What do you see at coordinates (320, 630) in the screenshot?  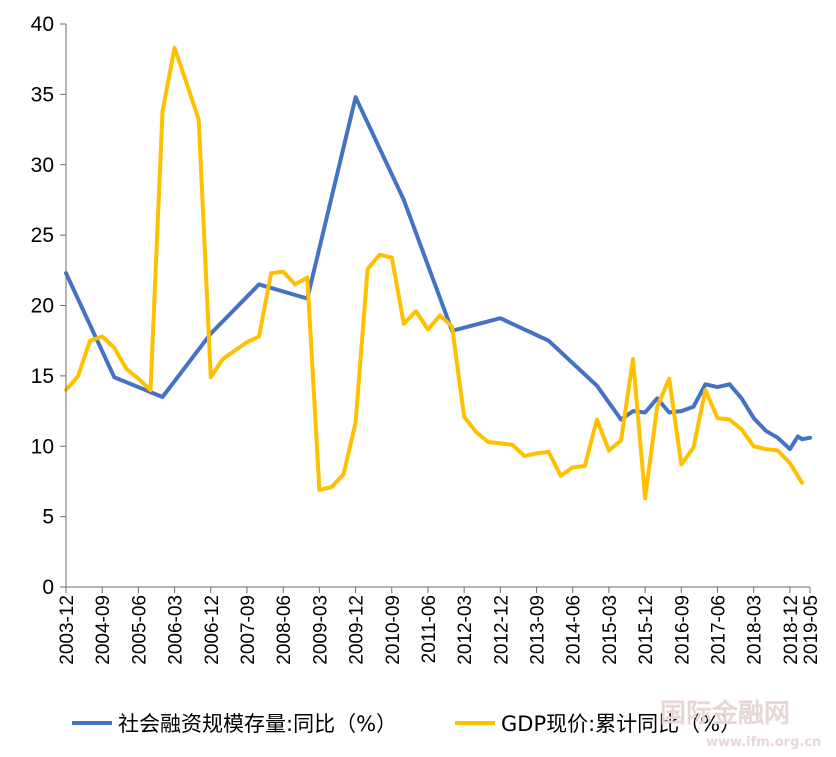 I see `x-tick-label: 2009-03` at bounding box center [320, 630].